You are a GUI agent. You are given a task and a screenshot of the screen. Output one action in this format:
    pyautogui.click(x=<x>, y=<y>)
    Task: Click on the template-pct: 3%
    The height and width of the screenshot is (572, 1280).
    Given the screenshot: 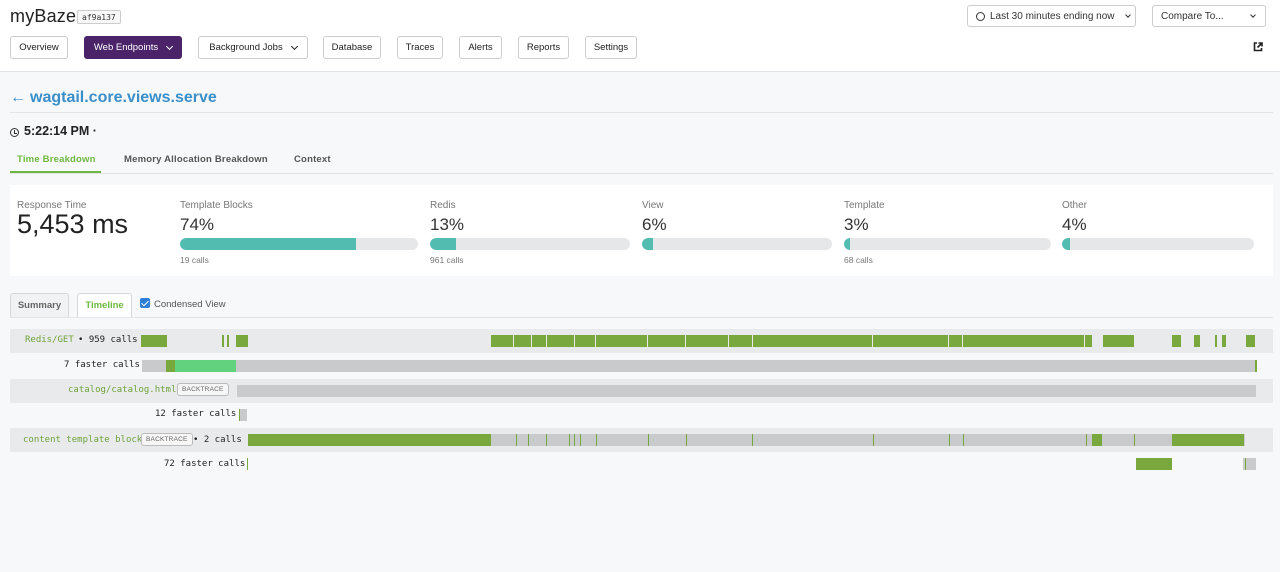 What is the action you would take?
    pyautogui.click(x=856, y=224)
    